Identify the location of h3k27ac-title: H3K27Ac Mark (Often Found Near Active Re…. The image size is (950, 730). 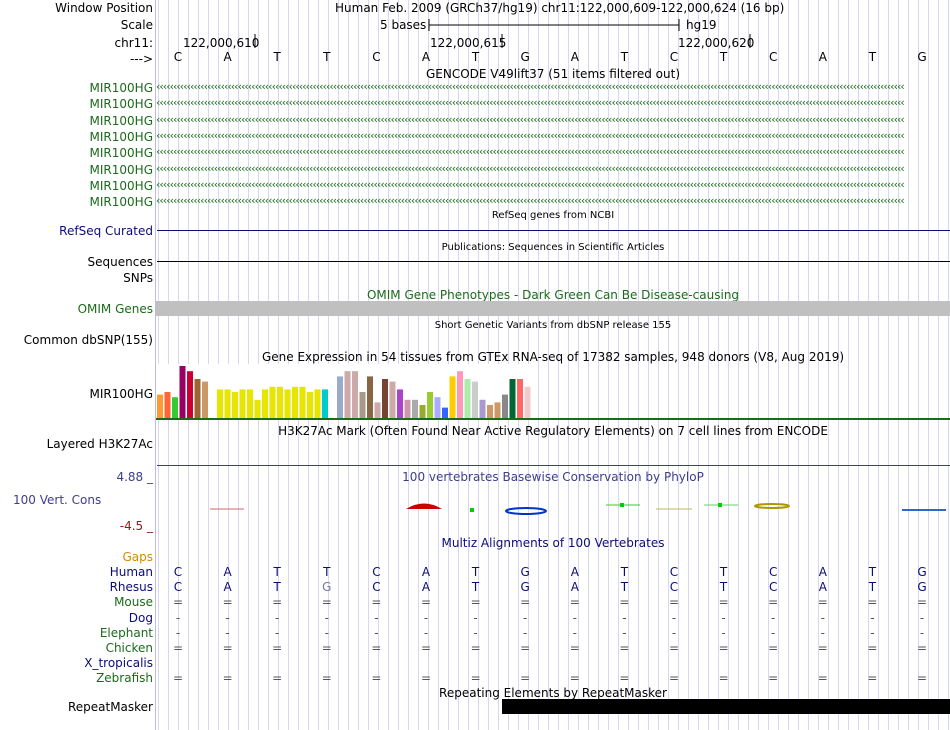
(553, 431).